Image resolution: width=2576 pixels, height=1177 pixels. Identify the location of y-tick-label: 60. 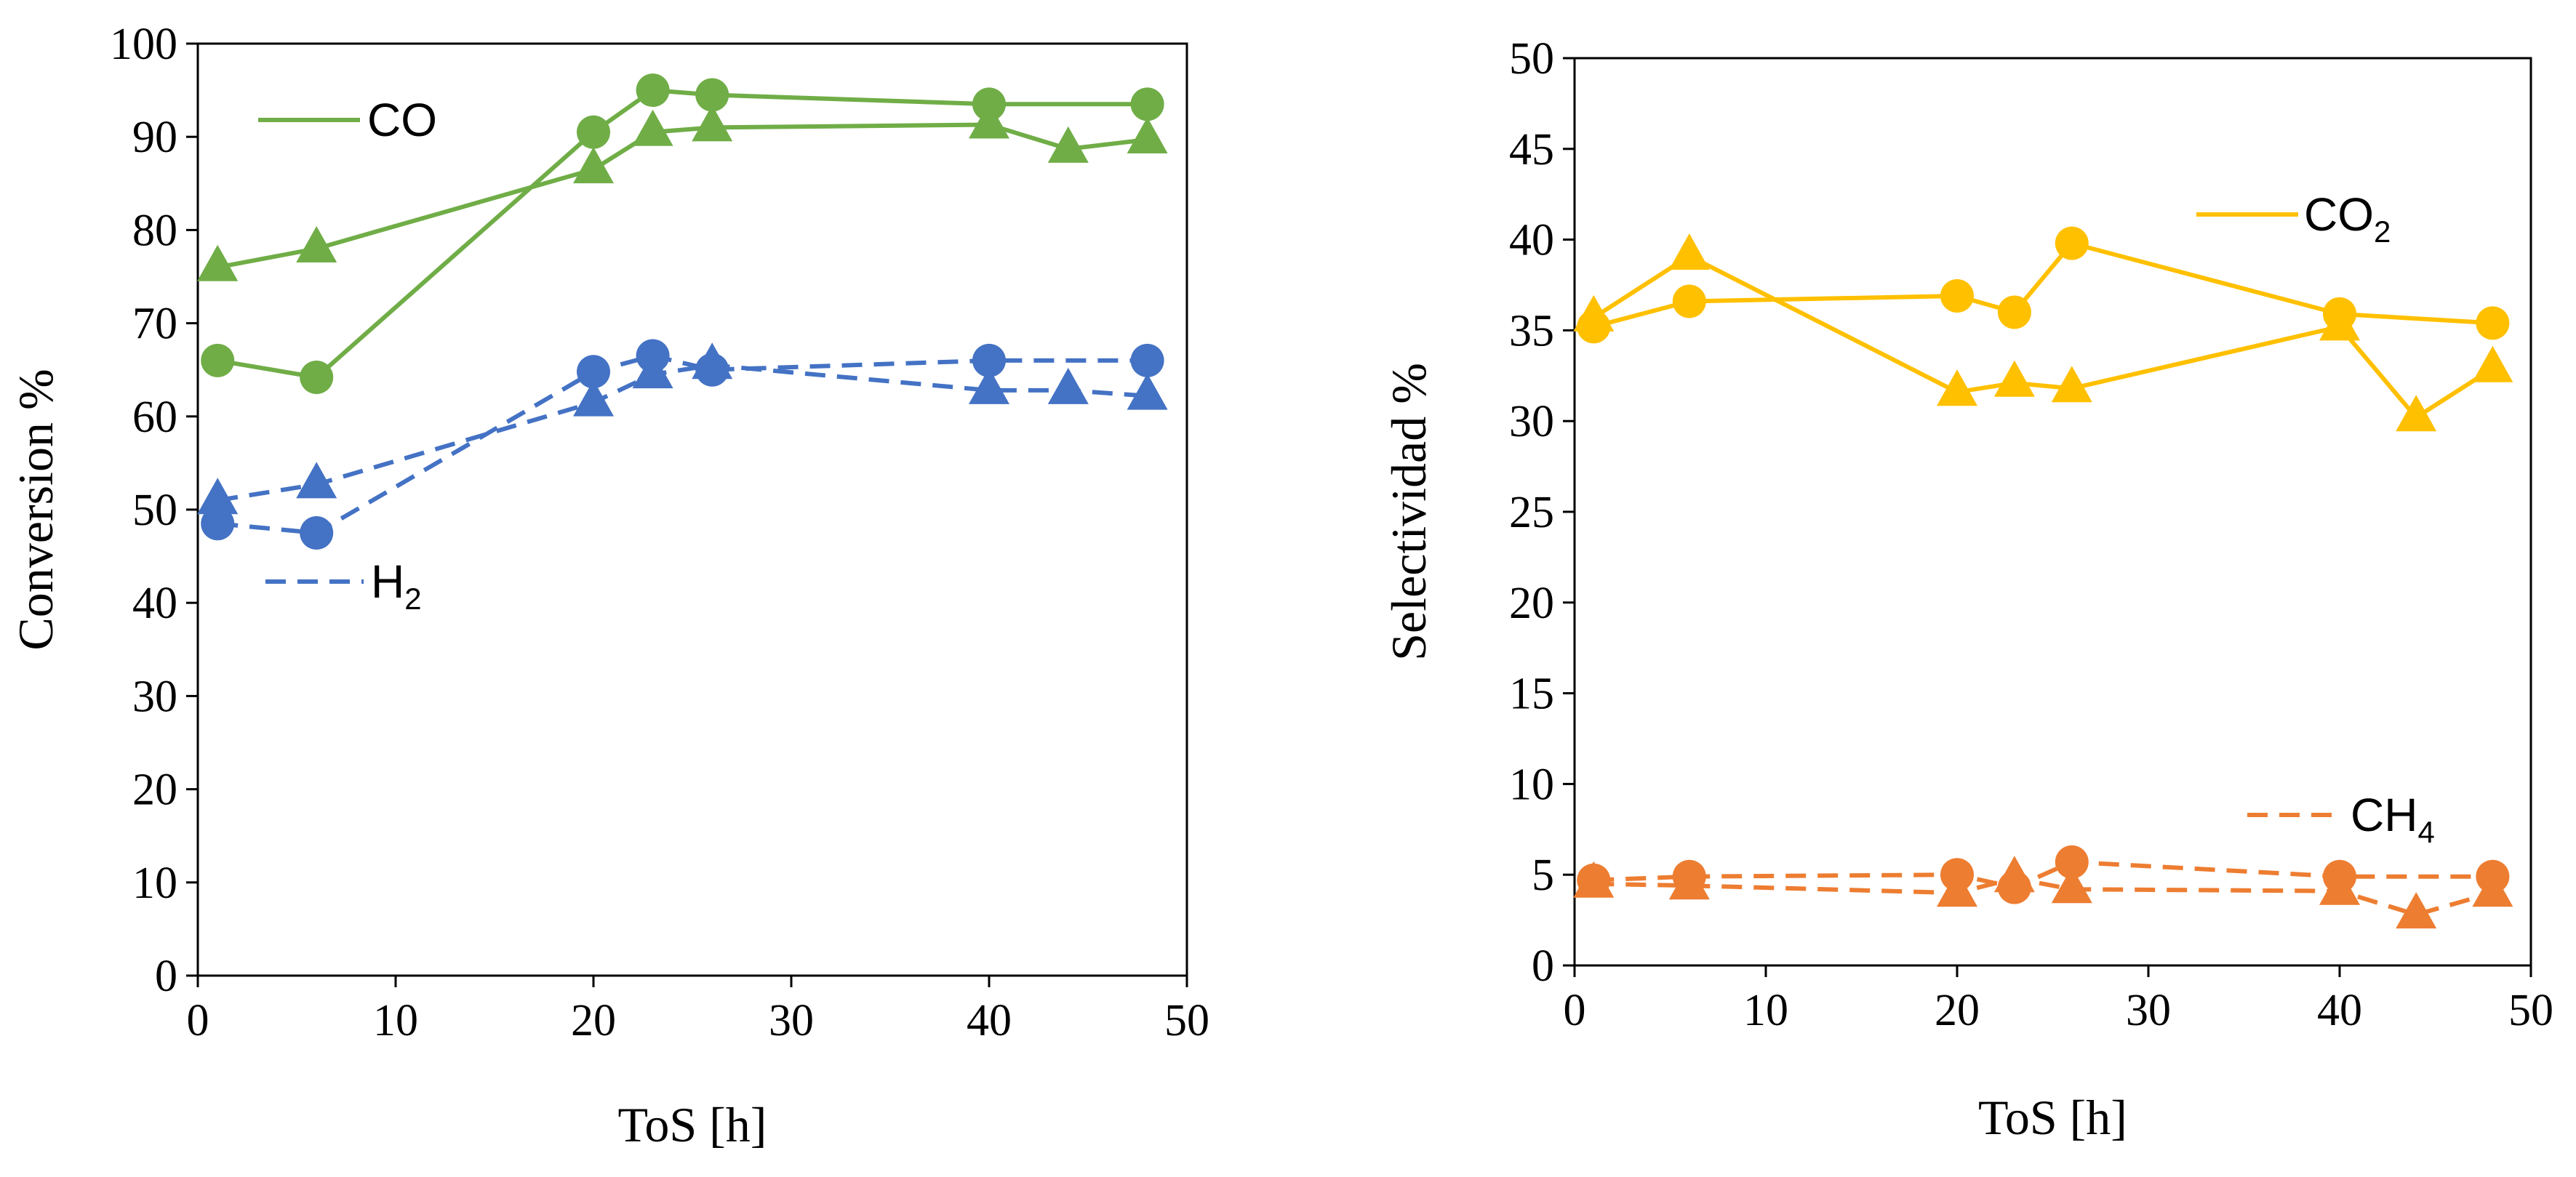
(154, 417).